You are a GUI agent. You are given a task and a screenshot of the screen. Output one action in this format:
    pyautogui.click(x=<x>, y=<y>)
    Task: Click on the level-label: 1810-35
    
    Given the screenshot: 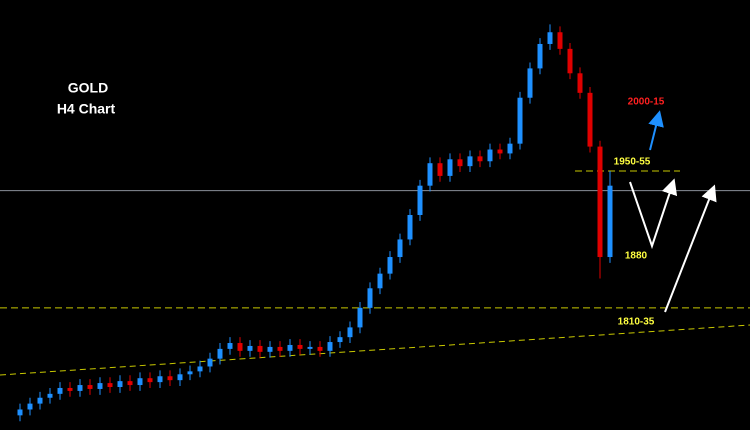 What is the action you would take?
    pyautogui.click(x=636, y=321)
    